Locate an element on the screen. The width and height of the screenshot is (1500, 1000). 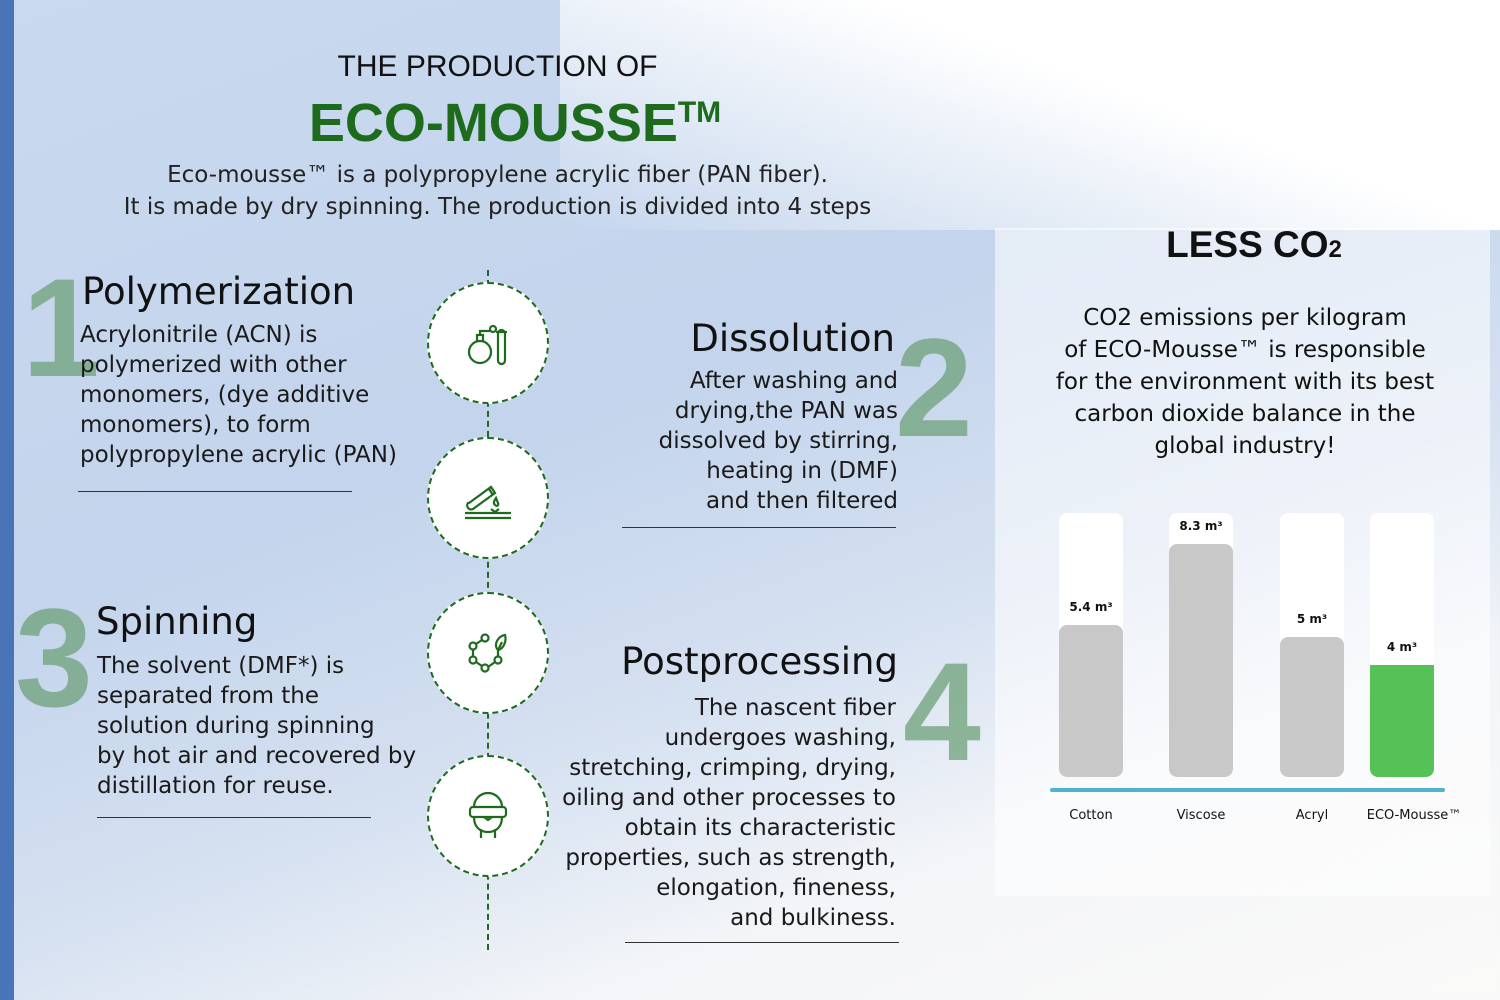
pre-title: THE PRODUCTION OF is located at coordinates (497, 66).